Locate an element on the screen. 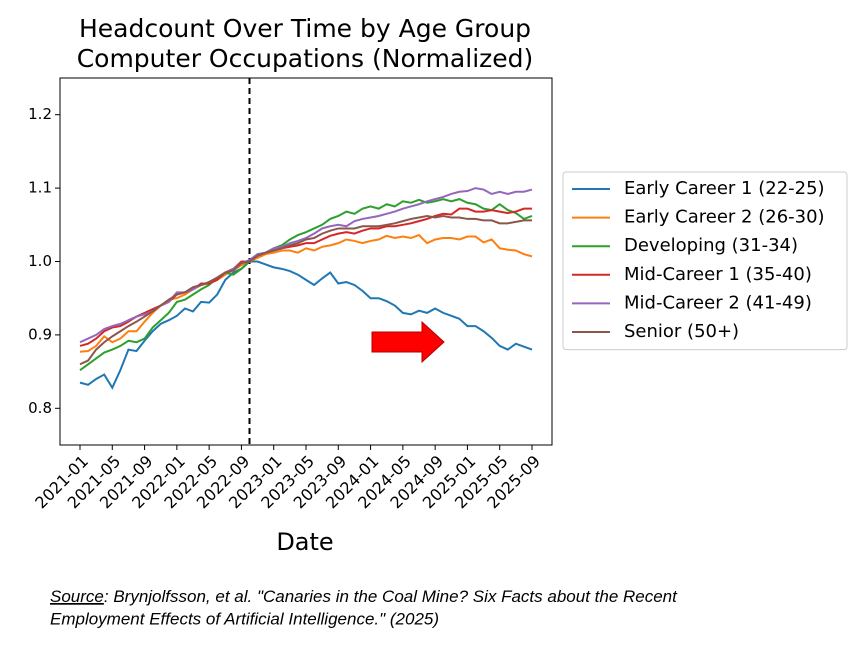  legend-label: Mid-Career 2 (41-49) is located at coordinates (718, 302).